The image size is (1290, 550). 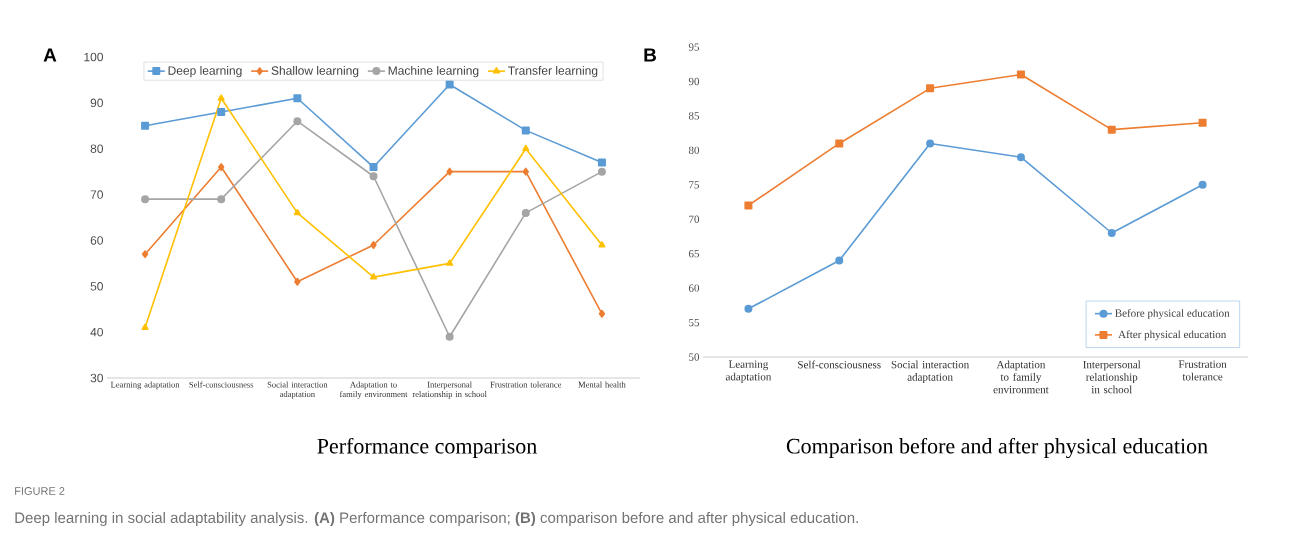 I want to click on y-tick-label: 100, so click(x=94, y=57).